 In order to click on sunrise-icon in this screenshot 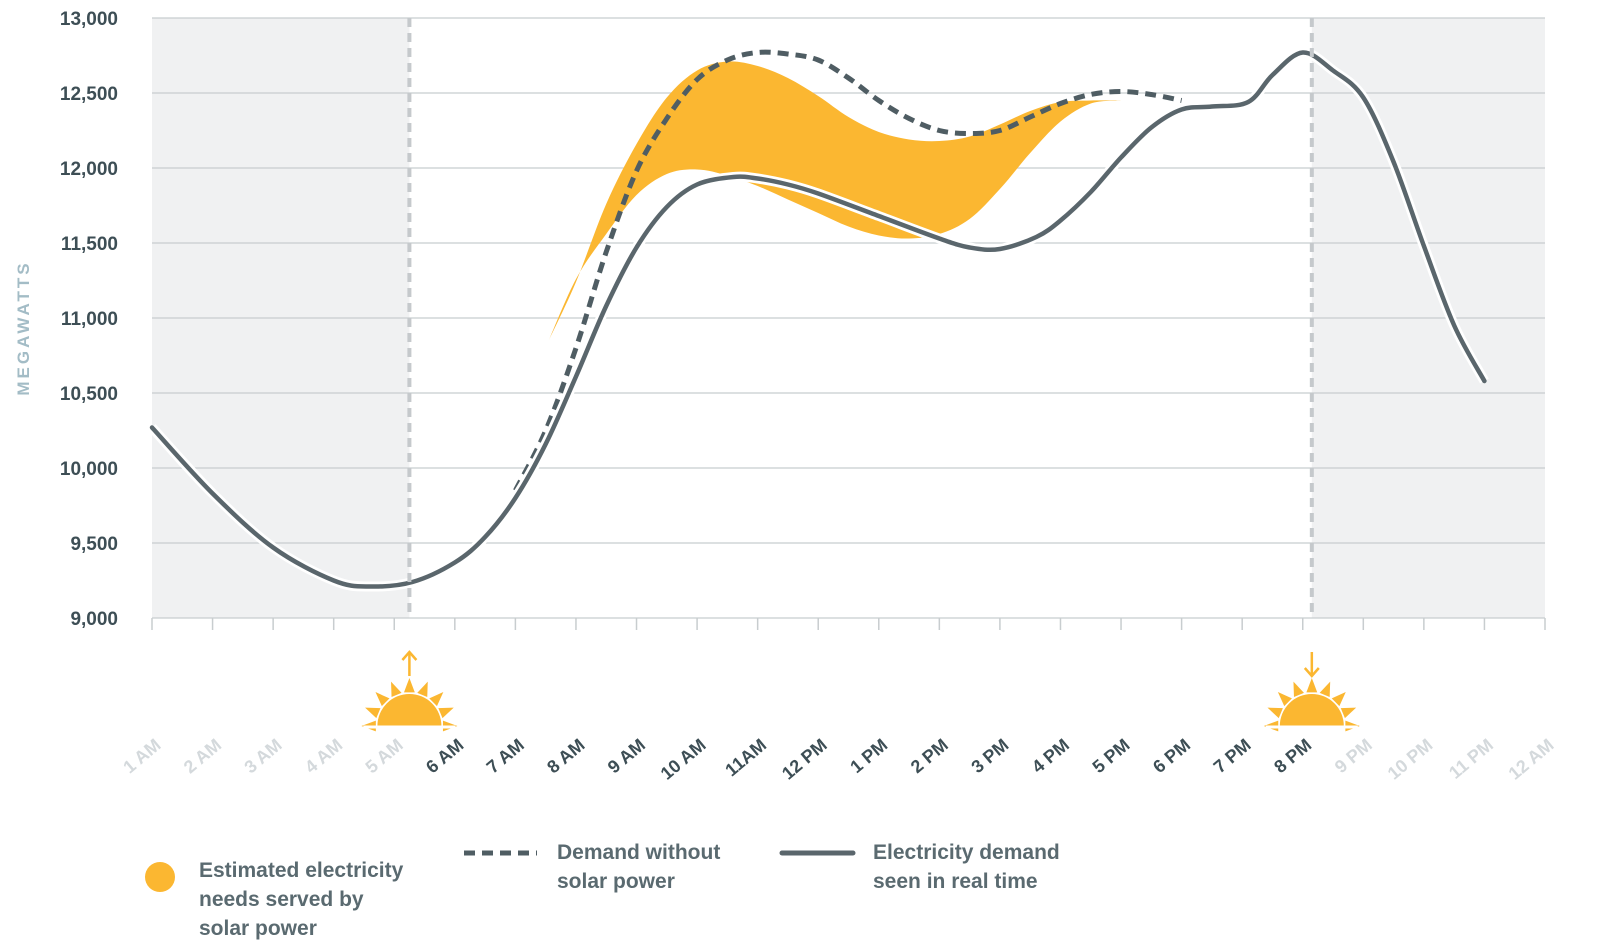, I will do `click(409, 691)`.